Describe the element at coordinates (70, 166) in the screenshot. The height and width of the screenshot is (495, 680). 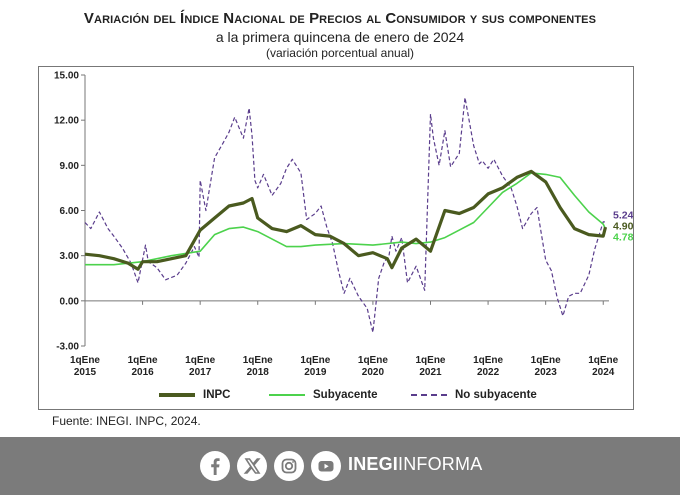
I see `y-tick-label: 9.00` at that location.